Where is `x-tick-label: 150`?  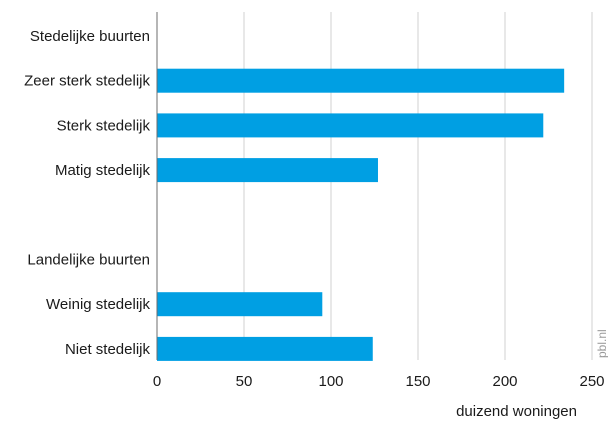
x-tick-label: 150 is located at coordinates (417, 381).